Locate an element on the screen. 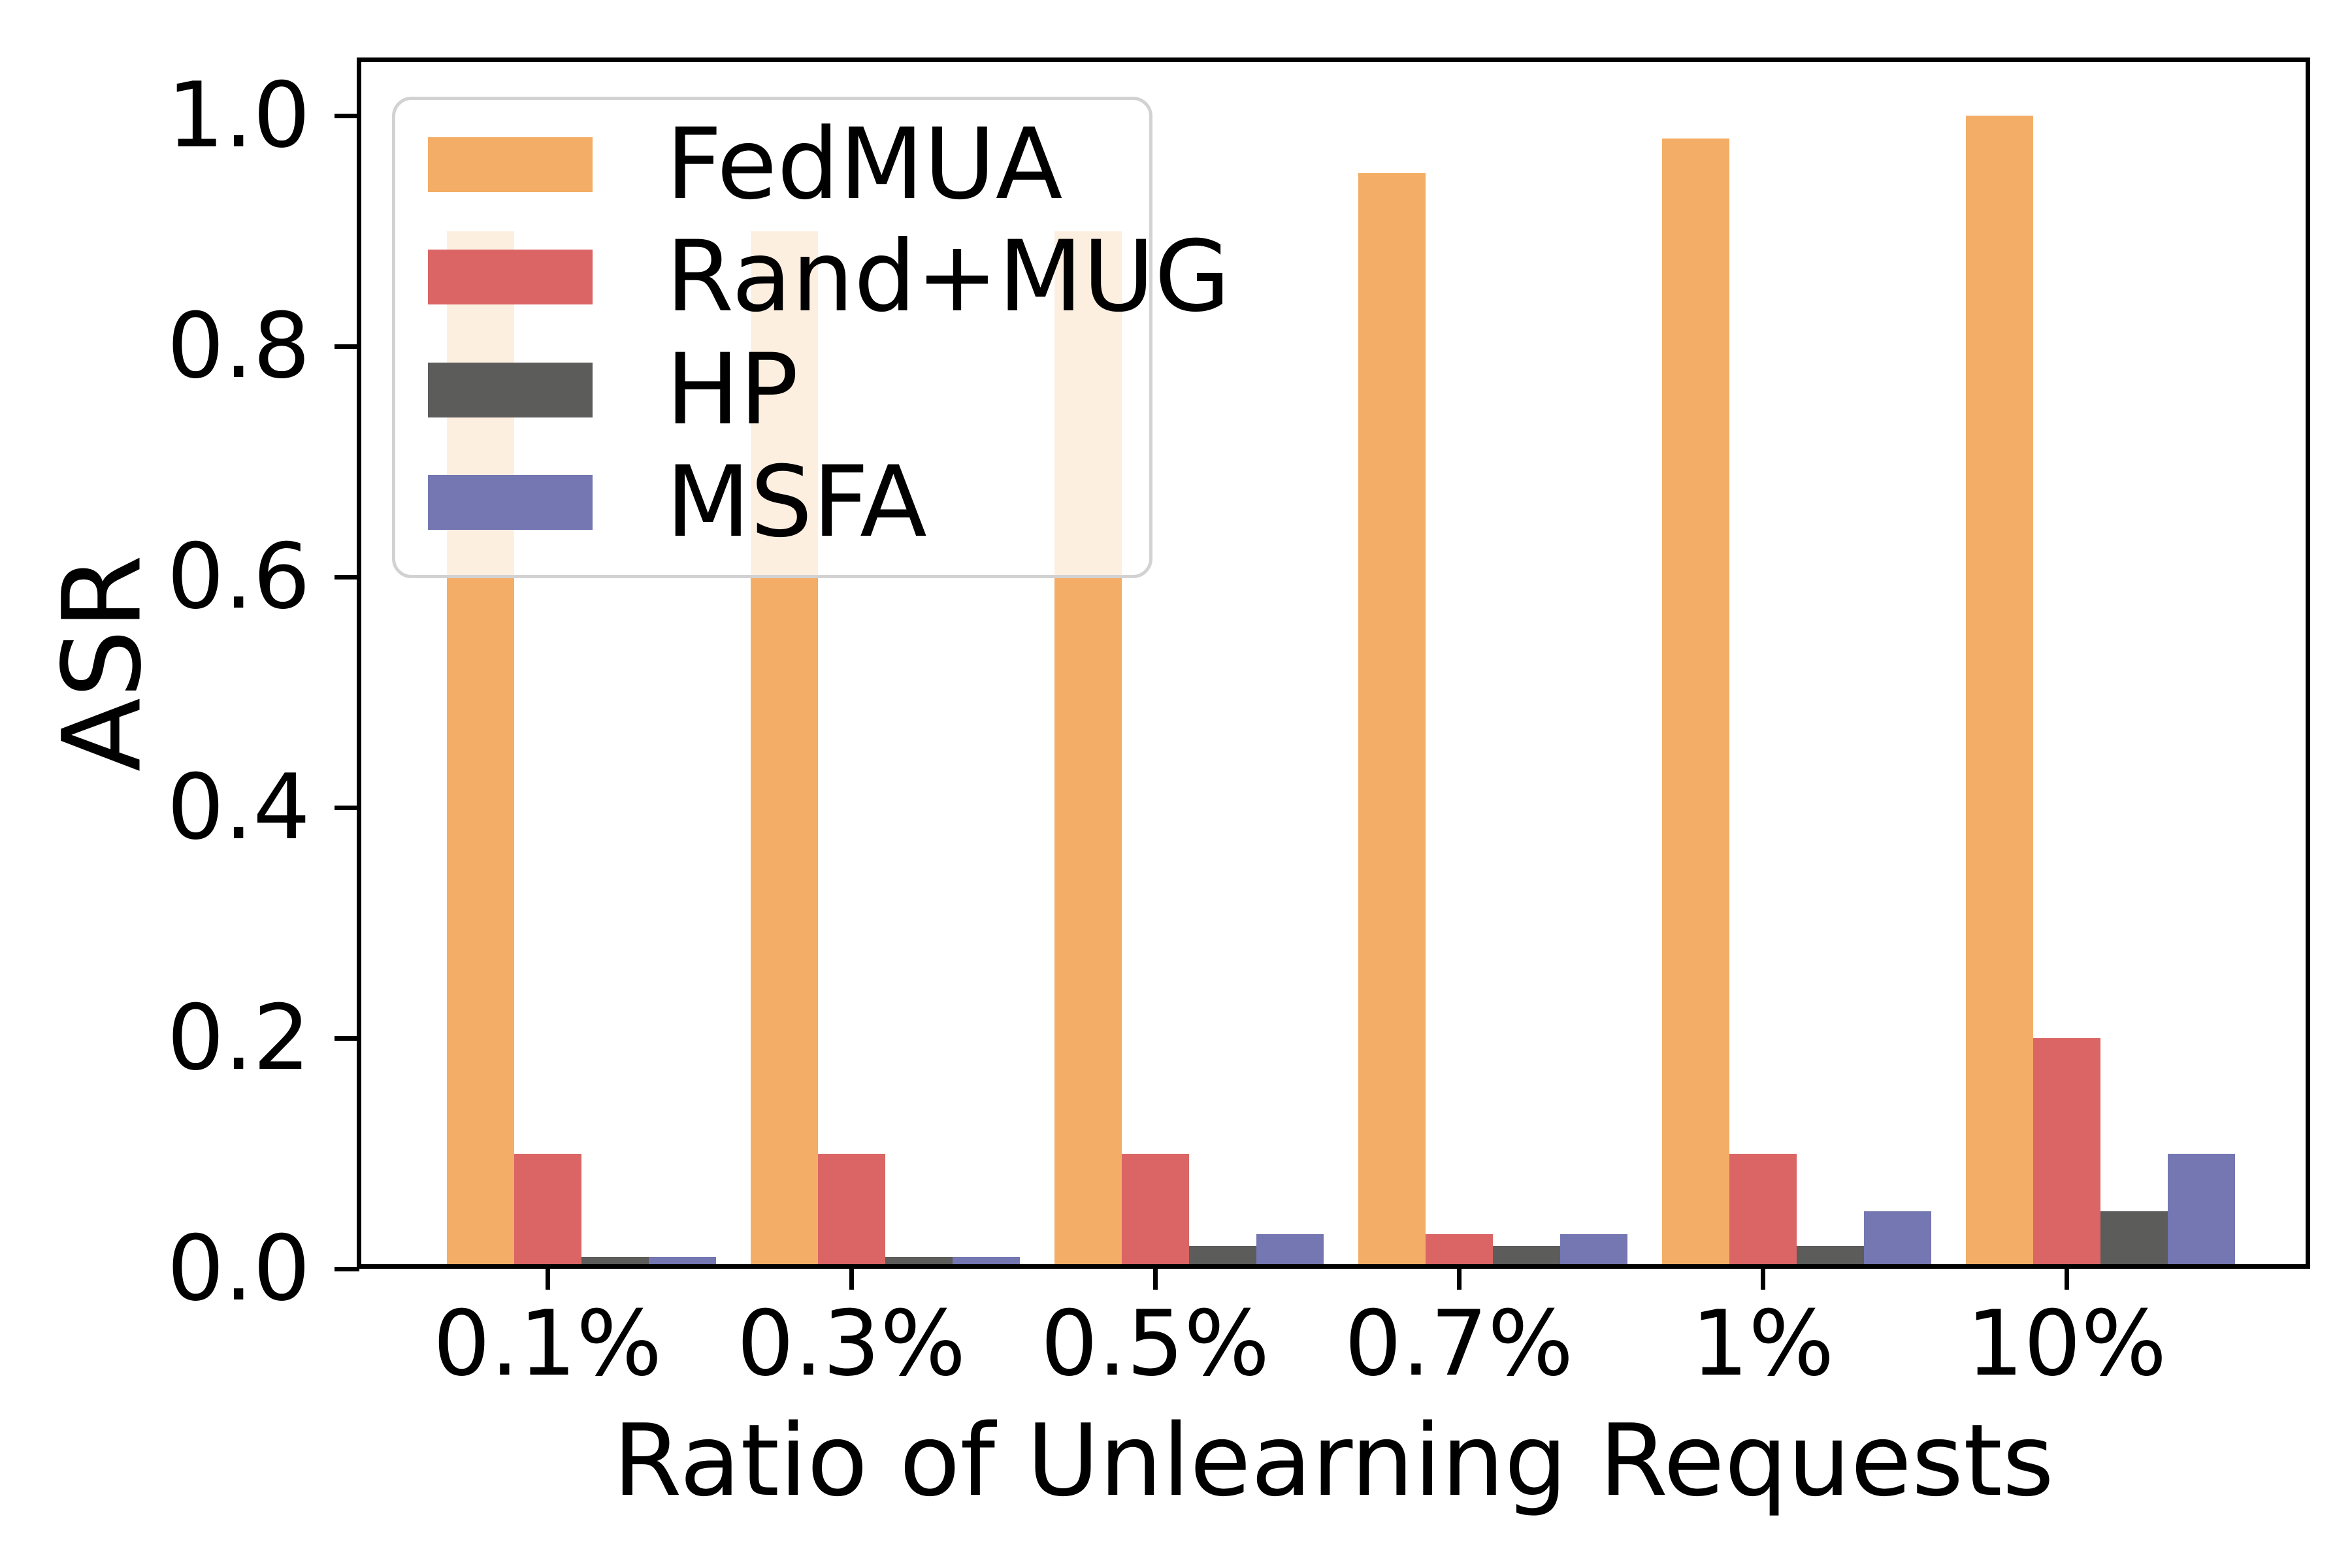 This screenshot has height=1568, width=2352. legend-row-rand-mug: Rand+MUG is located at coordinates (812, 277).